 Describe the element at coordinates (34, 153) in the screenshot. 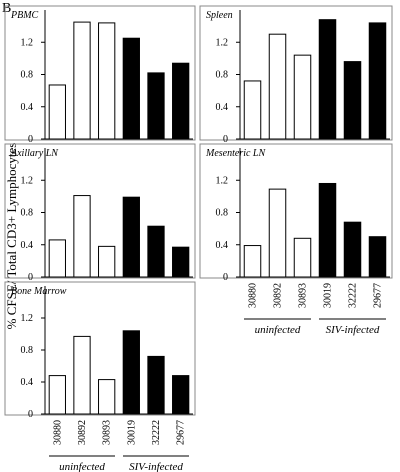

I see `panel-title: Axillary LN` at that location.